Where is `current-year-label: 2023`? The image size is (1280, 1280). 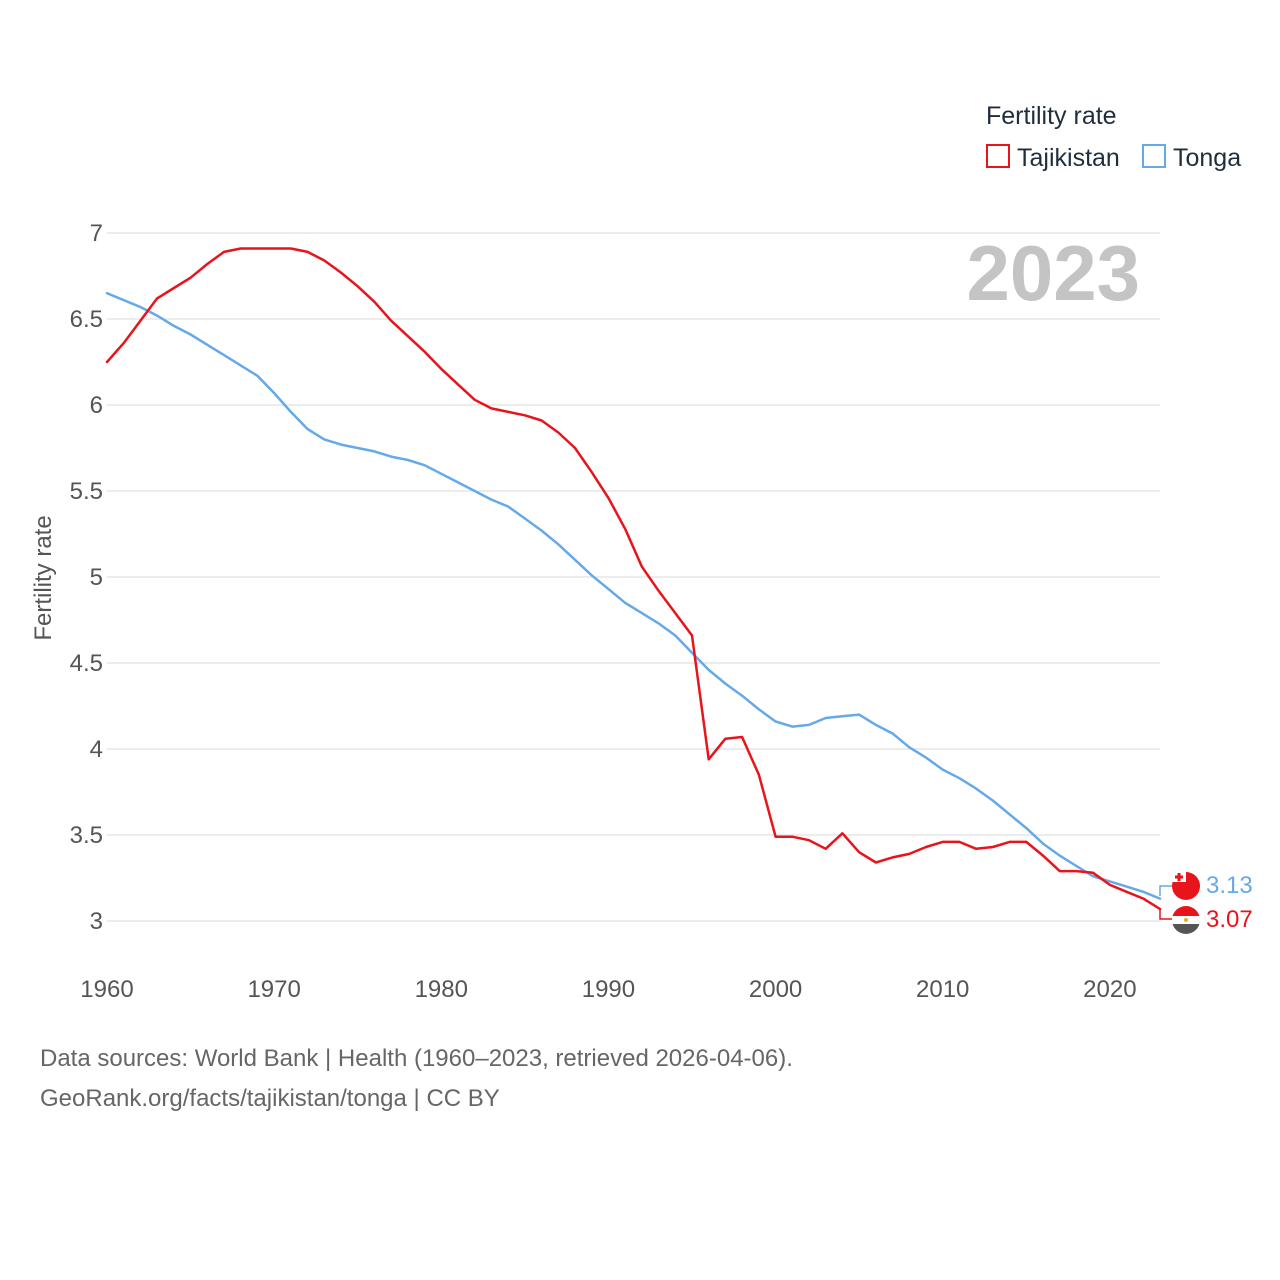
current-year-label: 2023 is located at coordinates (1053, 273).